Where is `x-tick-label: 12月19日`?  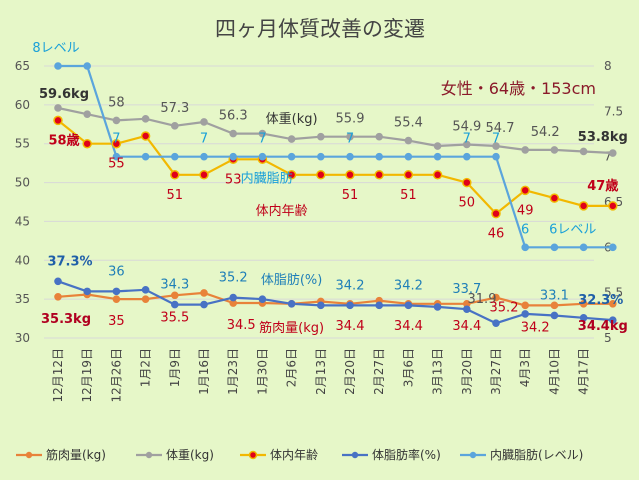 x-tick-label: 12月19日 is located at coordinates (87, 375).